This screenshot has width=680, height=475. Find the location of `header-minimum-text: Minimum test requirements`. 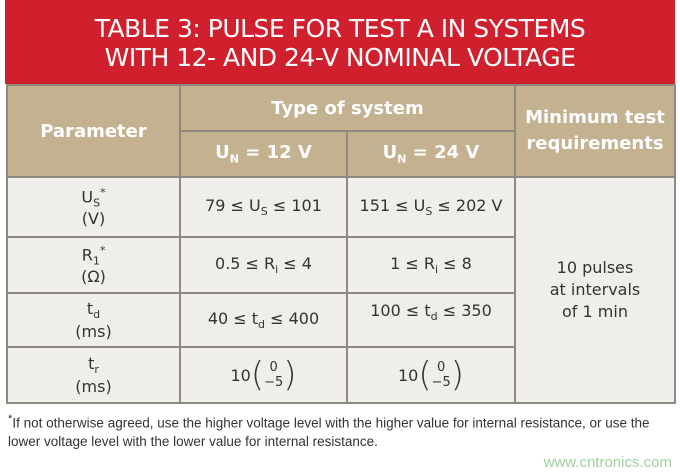

header-minimum-text: Minimum test requirements is located at coordinates (595, 130).